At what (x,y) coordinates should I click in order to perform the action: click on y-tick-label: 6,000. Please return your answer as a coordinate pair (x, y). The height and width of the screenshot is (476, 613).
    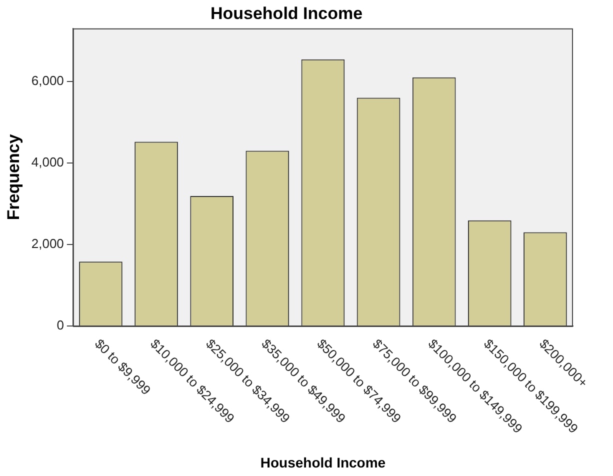
    Looking at the image, I should click on (47, 80).